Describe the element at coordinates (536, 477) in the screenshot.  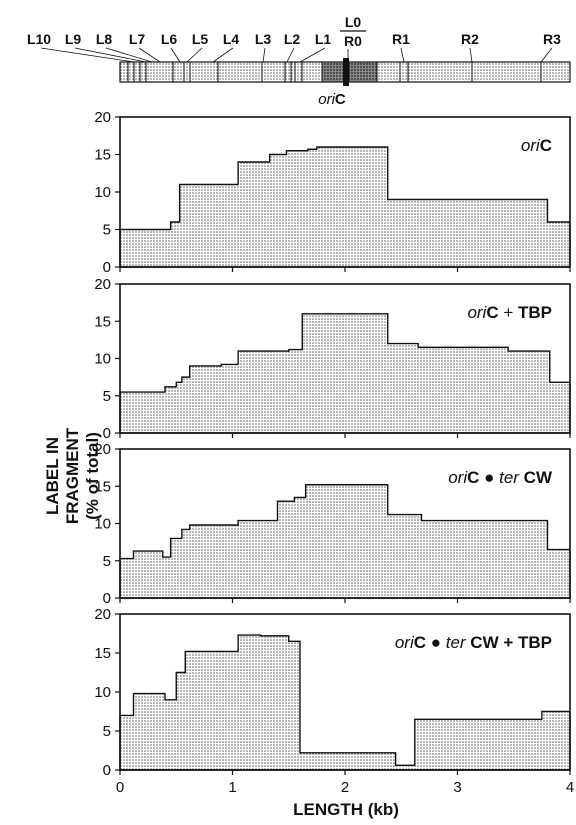
I see `panel-label-part: CW` at that location.